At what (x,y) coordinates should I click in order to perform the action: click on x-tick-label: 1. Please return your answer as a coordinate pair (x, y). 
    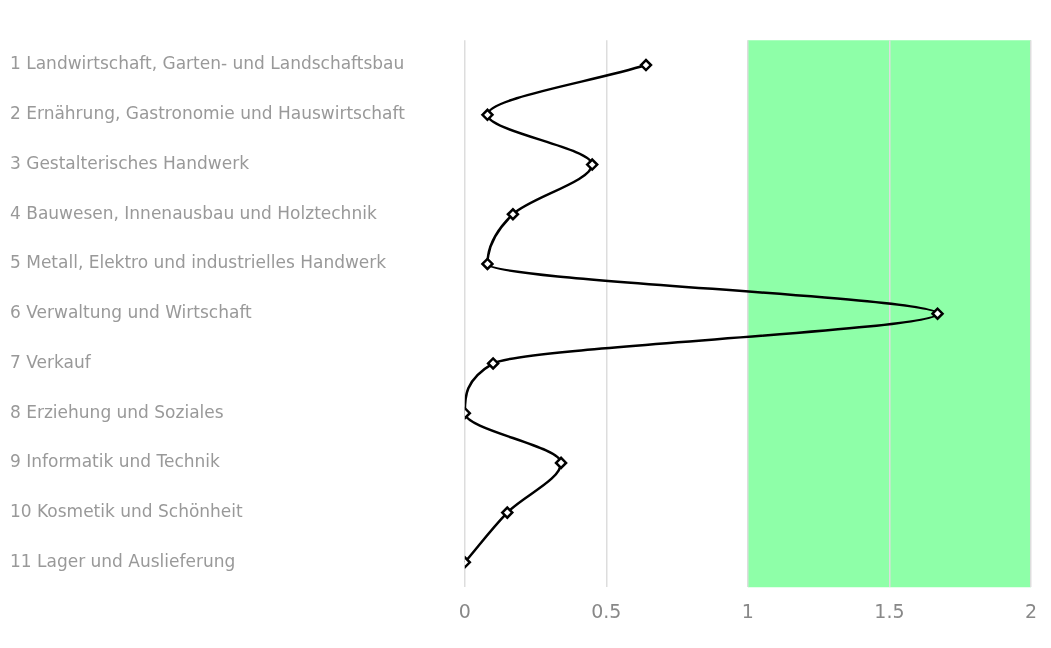
    Looking at the image, I should click on (747, 610).